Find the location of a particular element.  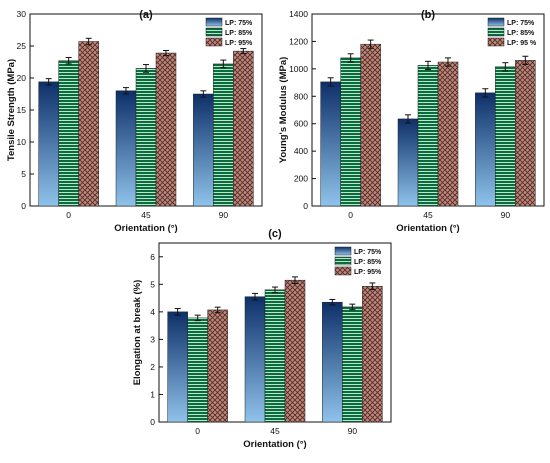

y-tick-label: 20 is located at coordinates (22, 78).